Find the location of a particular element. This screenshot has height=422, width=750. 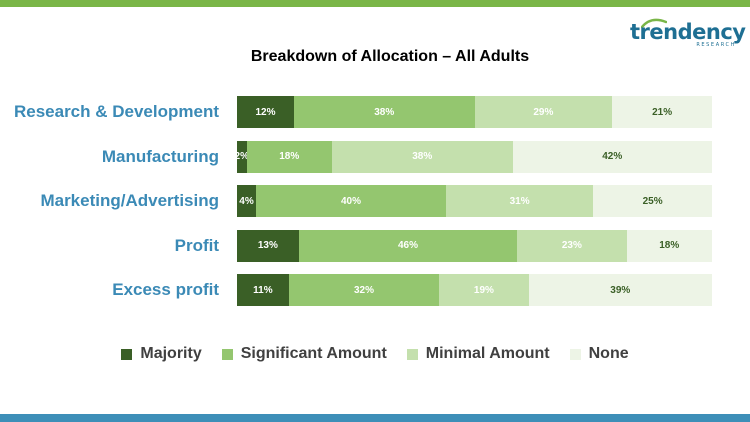

bar-segment: 40% is located at coordinates (351, 201).